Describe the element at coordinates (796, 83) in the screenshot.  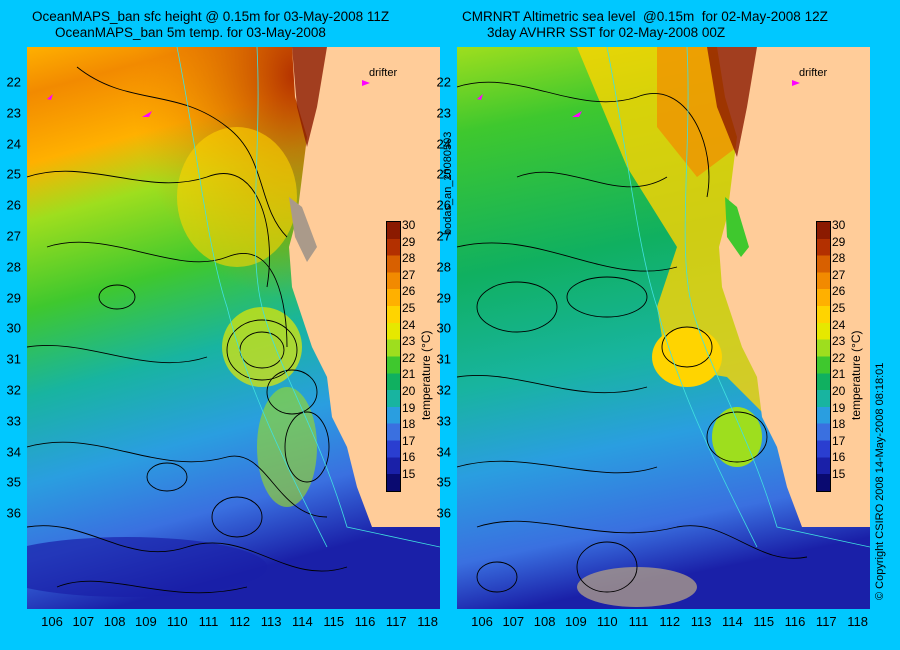
I see `right-drifter-legend-icon` at that location.